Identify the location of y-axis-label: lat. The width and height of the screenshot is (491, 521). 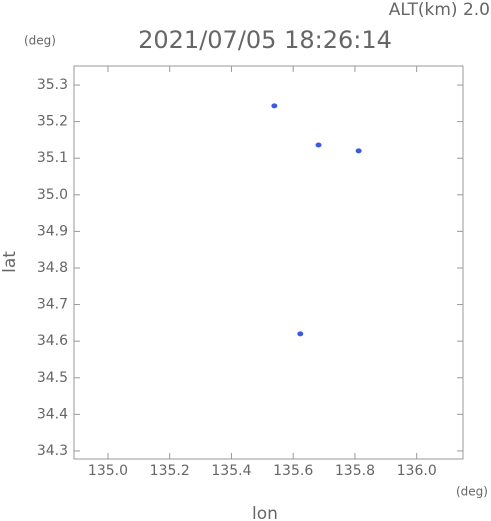
(10, 262).